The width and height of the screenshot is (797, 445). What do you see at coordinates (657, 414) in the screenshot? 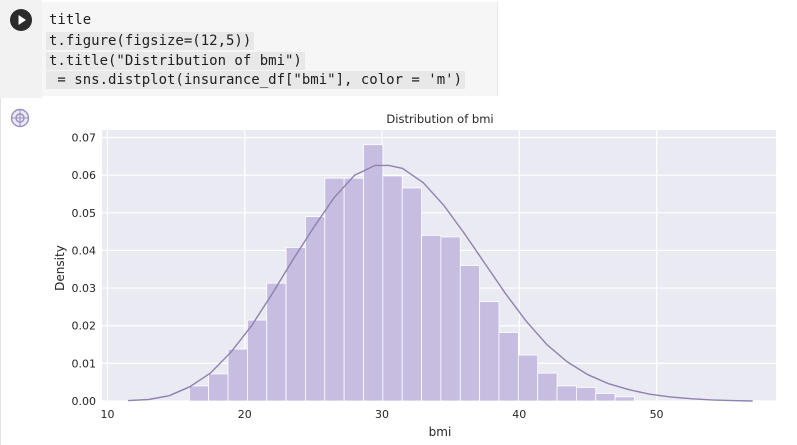
I see `x-tick-label: 50` at bounding box center [657, 414].